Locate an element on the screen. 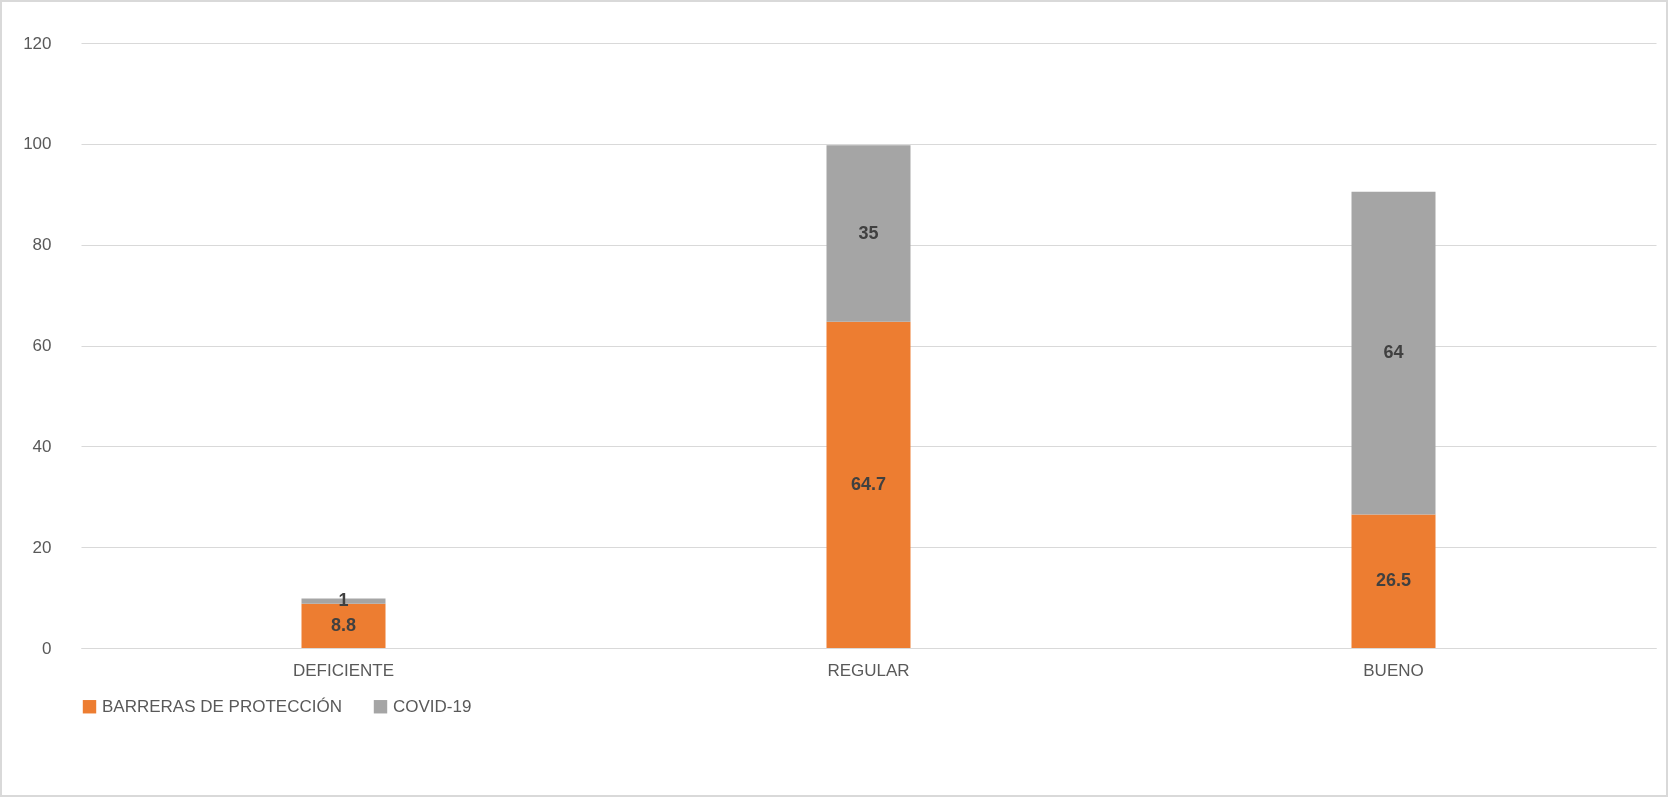 The height and width of the screenshot is (801, 1672). y-tick-label: 20 is located at coordinates (42, 547).